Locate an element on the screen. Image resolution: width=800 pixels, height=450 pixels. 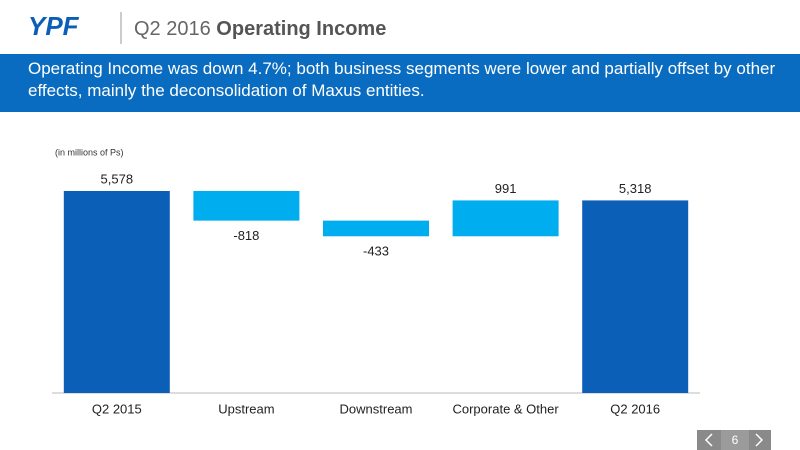
page-box is located at coordinates (735, 440).